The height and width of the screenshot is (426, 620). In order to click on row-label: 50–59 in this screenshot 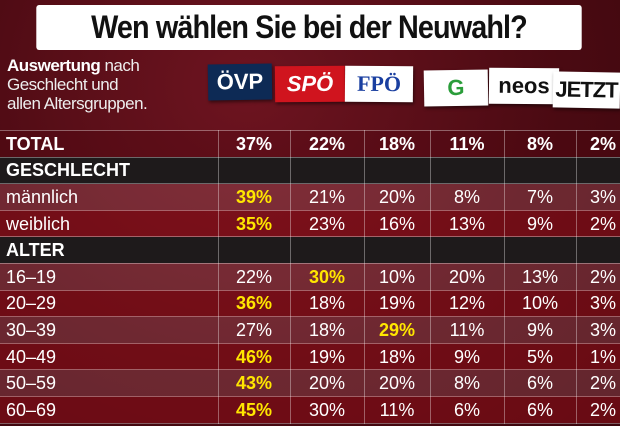, I will do `click(109, 383)`.